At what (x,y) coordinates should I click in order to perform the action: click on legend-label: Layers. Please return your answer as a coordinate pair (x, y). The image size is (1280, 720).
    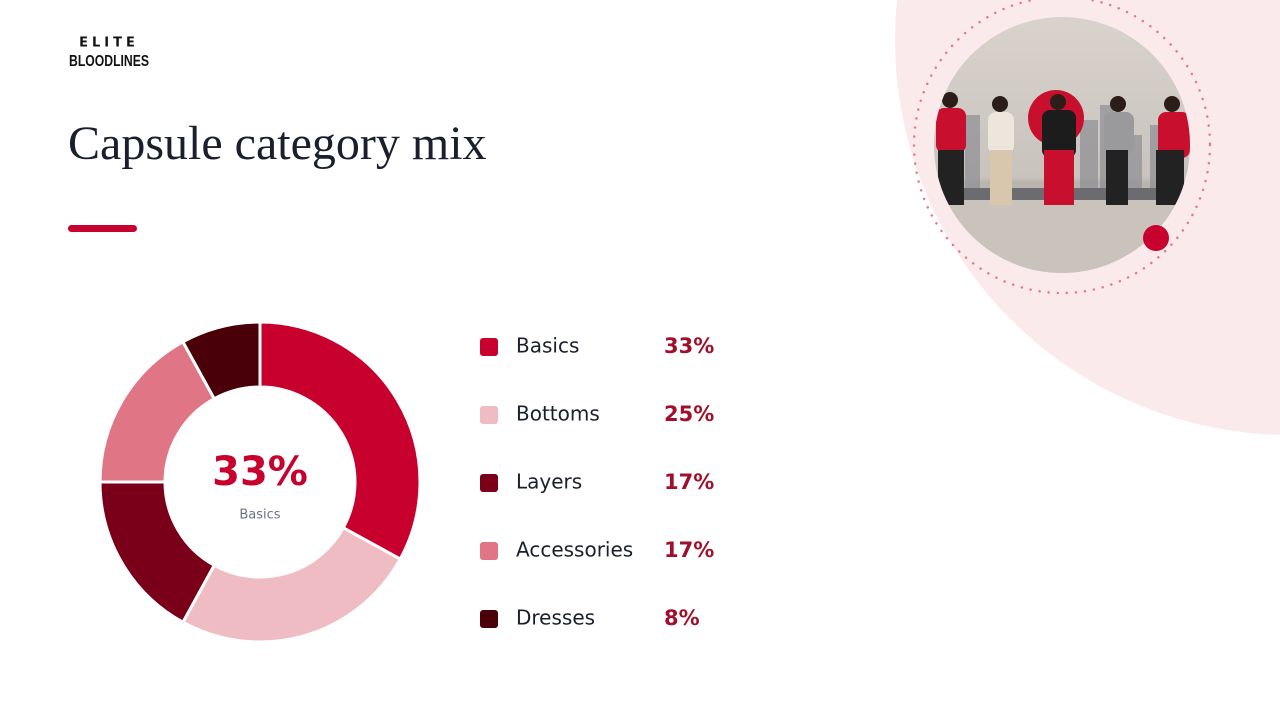
    Looking at the image, I should click on (549, 482).